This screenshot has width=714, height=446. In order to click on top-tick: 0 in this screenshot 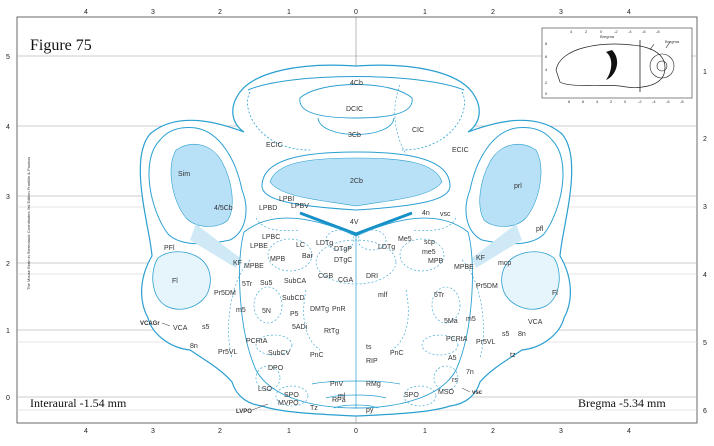, I will do `click(356, 12)`.